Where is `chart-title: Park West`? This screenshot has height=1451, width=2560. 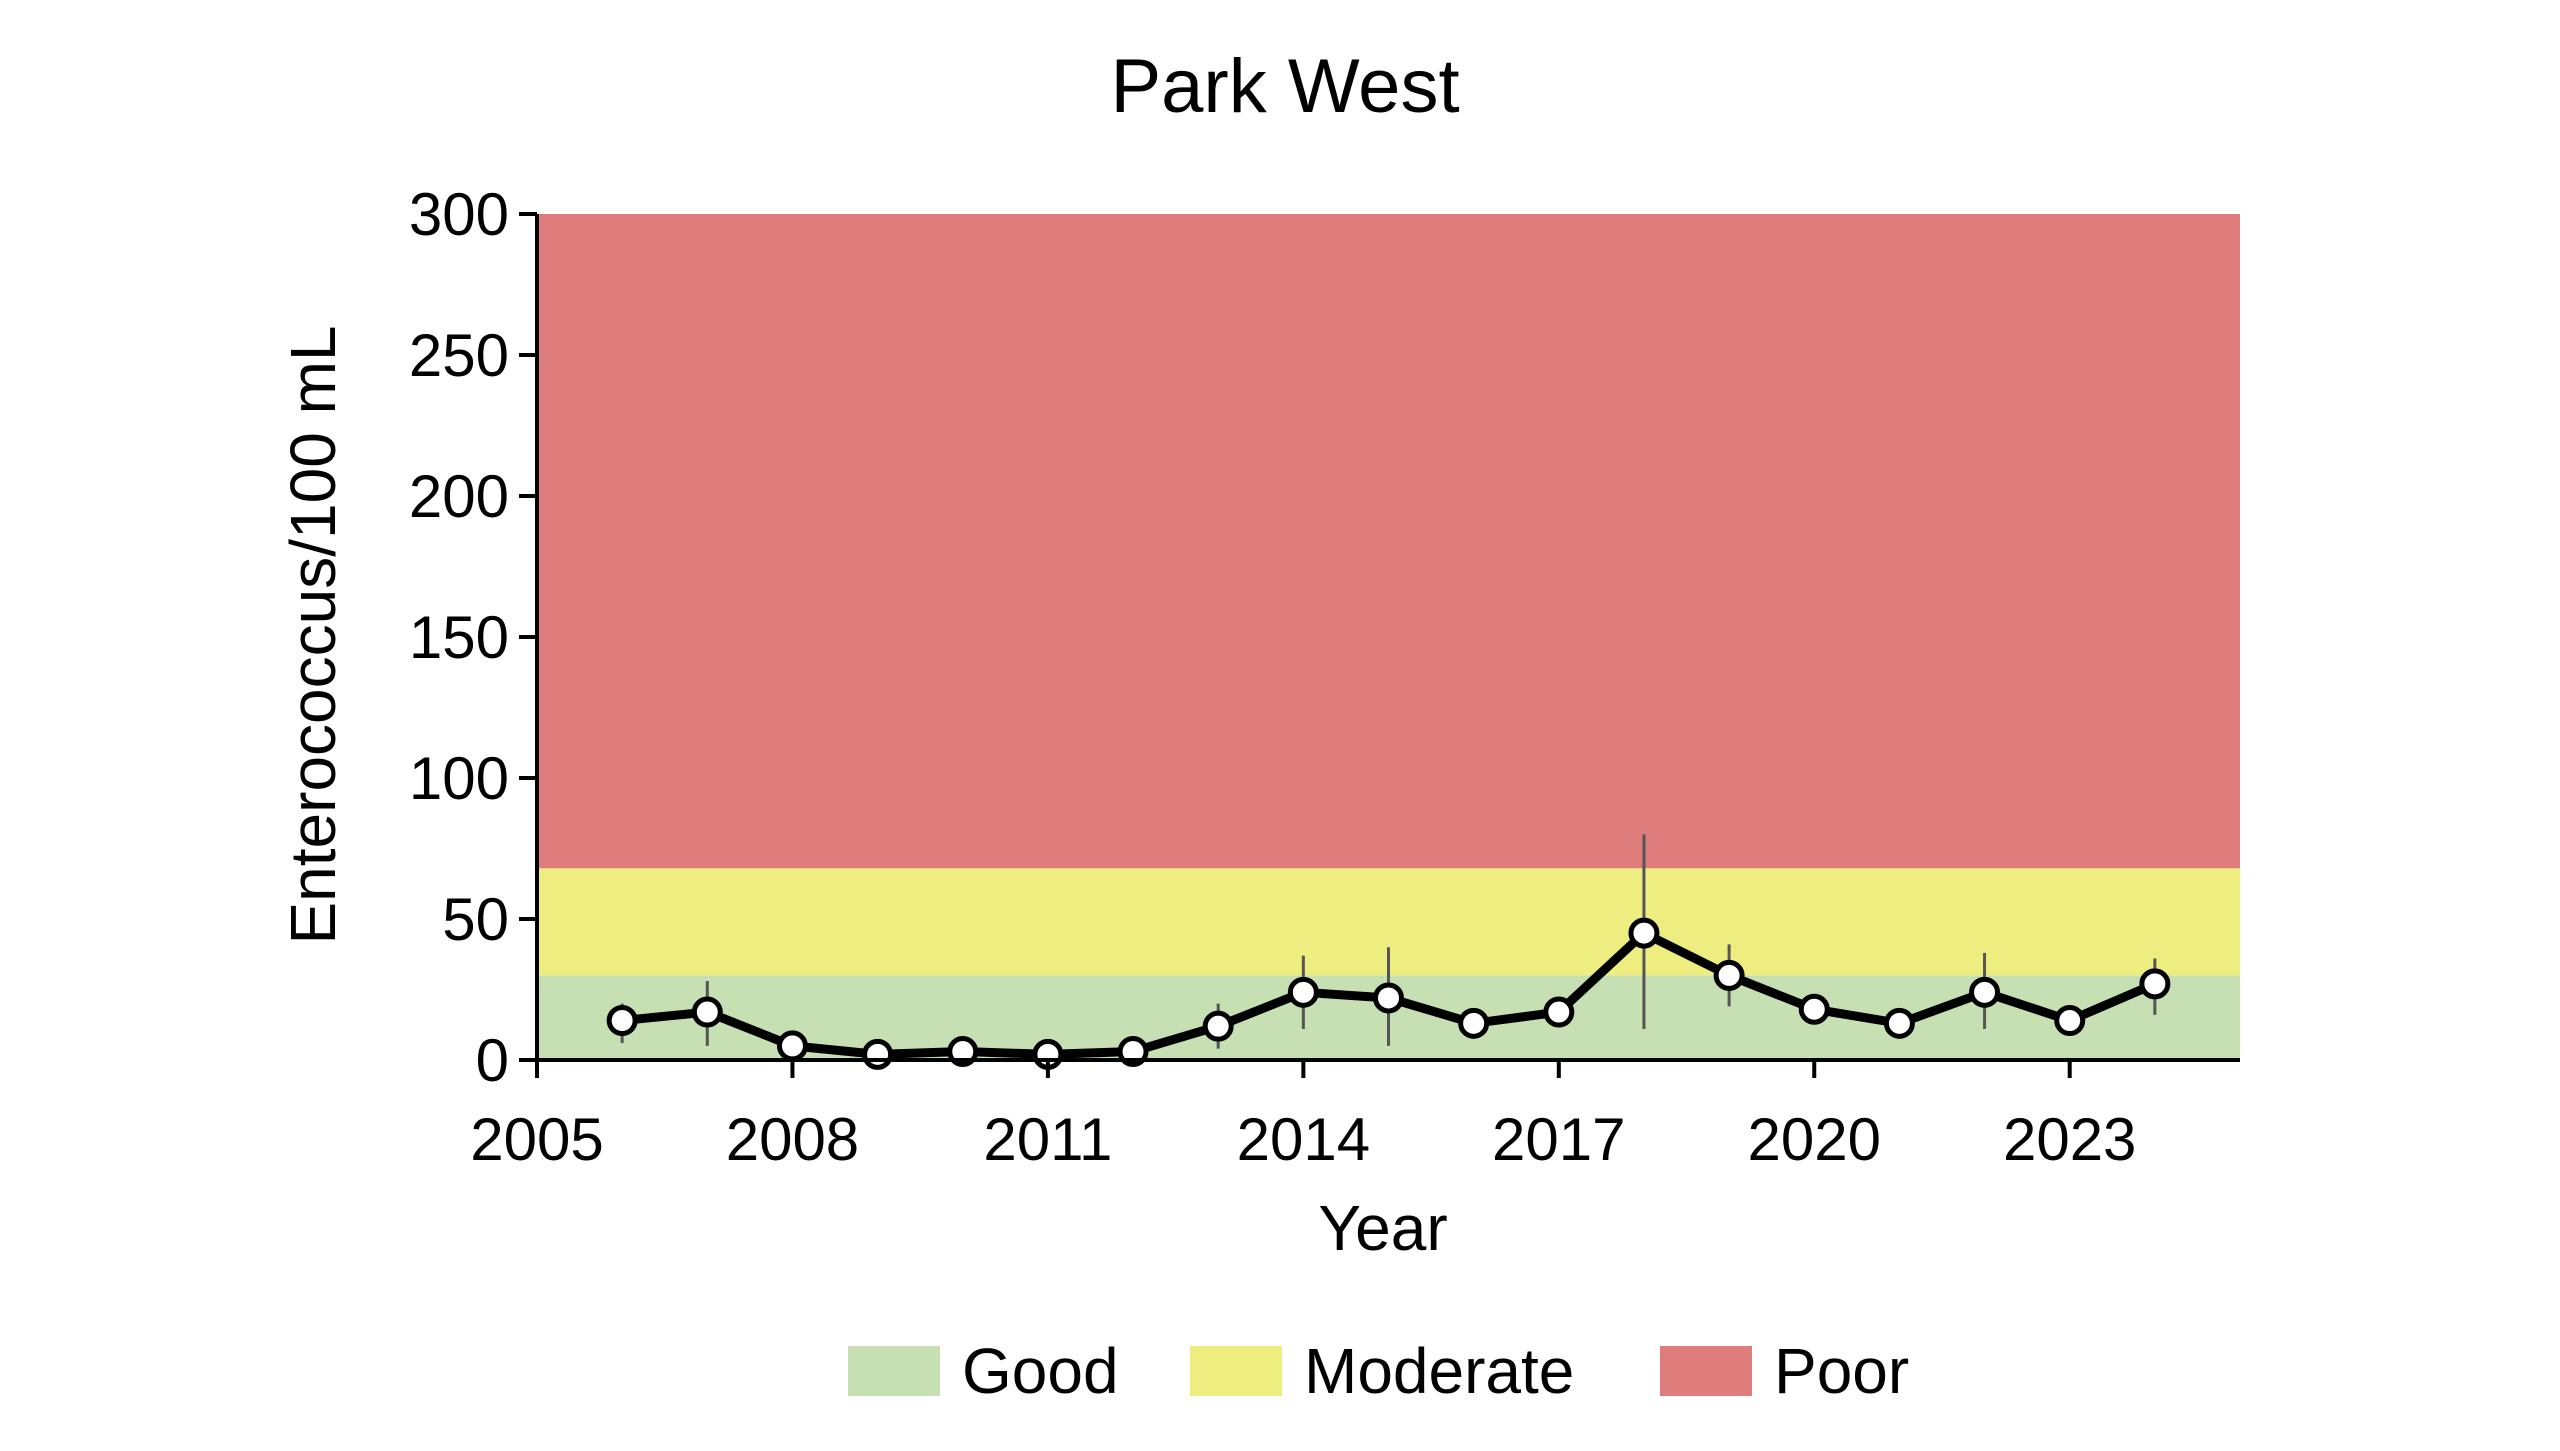
chart-title: Park West is located at coordinates (1284, 86).